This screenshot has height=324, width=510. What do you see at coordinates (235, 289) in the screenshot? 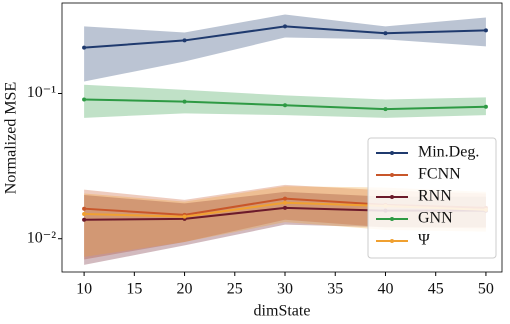
I see `x-tick-label: 25` at bounding box center [235, 289].